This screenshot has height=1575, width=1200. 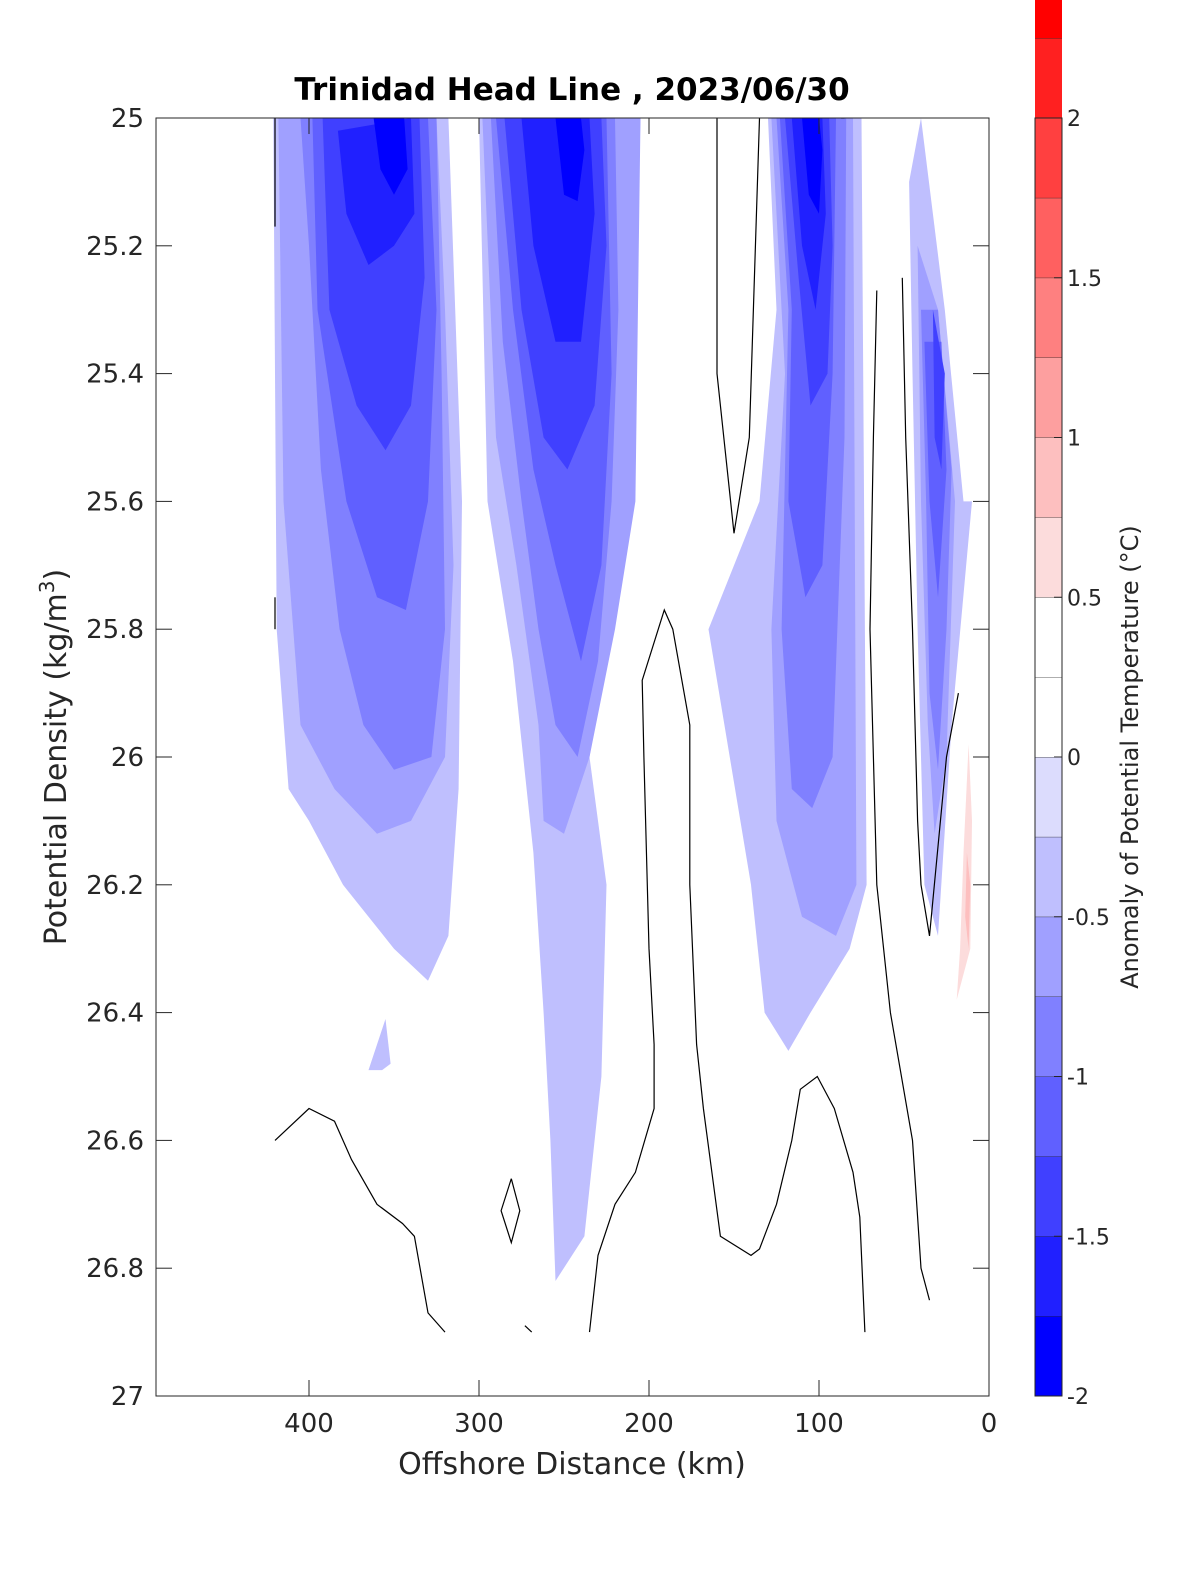 I want to click on y-axis-label: Potential Density (kg/m3), so click(x=54, y=757).